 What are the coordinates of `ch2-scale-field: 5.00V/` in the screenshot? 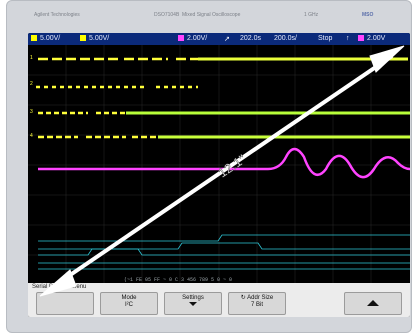 It's located at (94, 38).